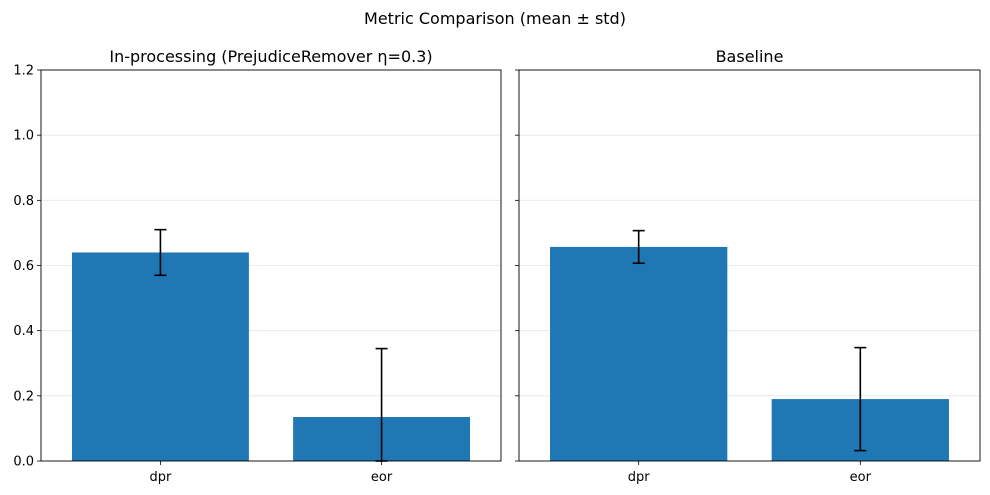 The image size is (990, 495). What do you see at coordinates (23, 462) in the screenshot?
I see `y-tick-label: 0.0` at bounding box center [23, 462].